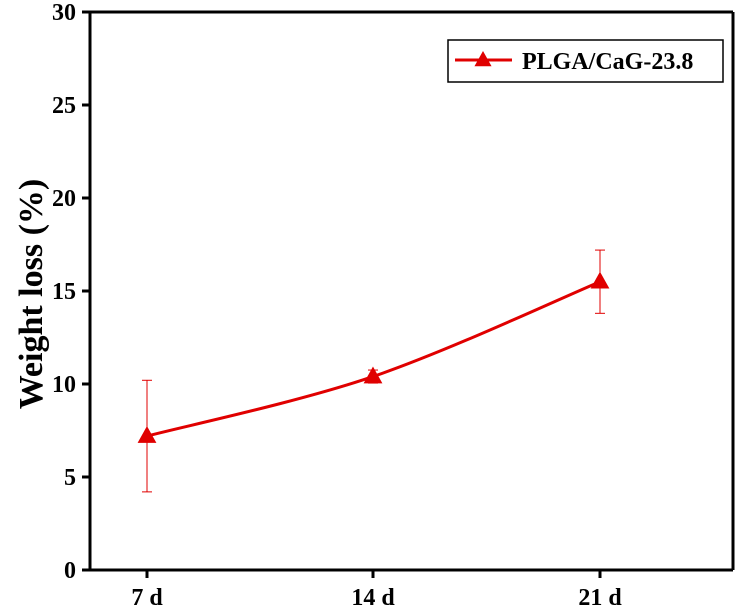 The height and width of the screenshot is (610, 735). Describe the element at coordinates (64, 292) in the screenshot. I see `y-tick-label-3: 15` at that location.